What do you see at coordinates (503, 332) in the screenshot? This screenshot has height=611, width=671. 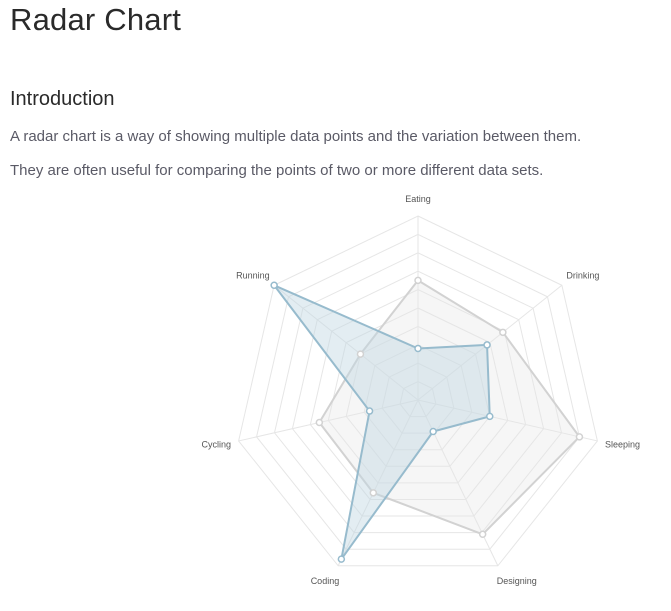 I see `series-1-point-drinking` at bounding box center [503, 332].